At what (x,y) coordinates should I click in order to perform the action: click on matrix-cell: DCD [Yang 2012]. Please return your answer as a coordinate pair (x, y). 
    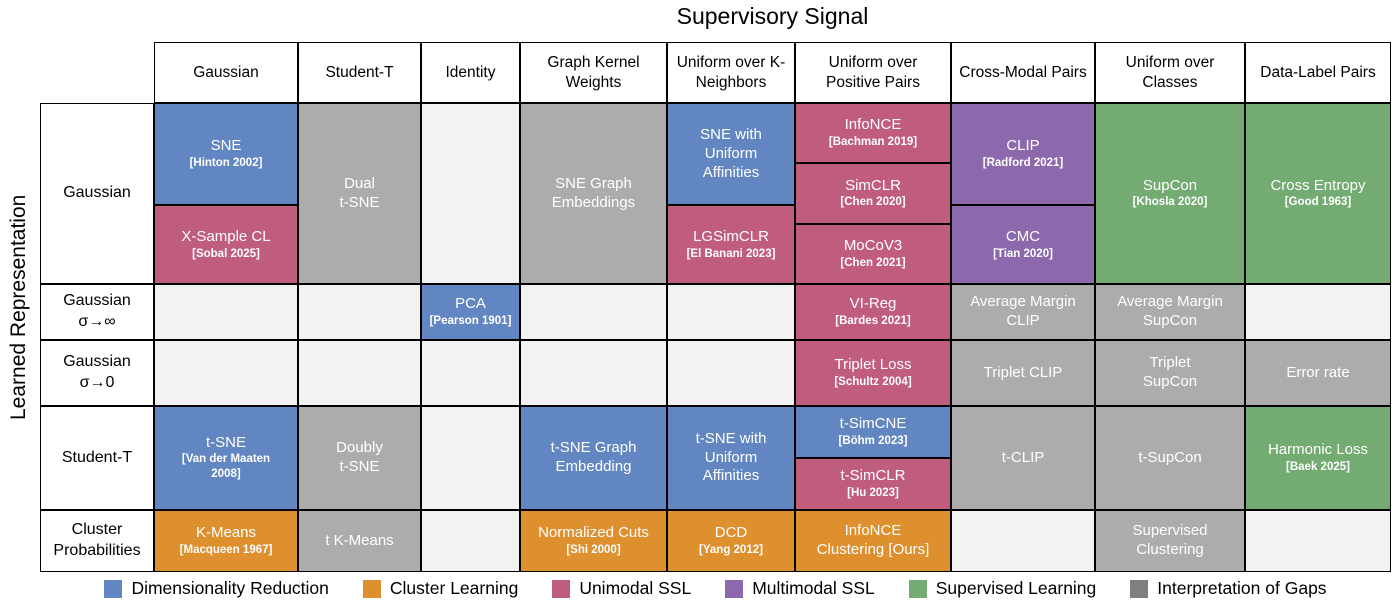
    Looking at the image, I should click on (731, 541).